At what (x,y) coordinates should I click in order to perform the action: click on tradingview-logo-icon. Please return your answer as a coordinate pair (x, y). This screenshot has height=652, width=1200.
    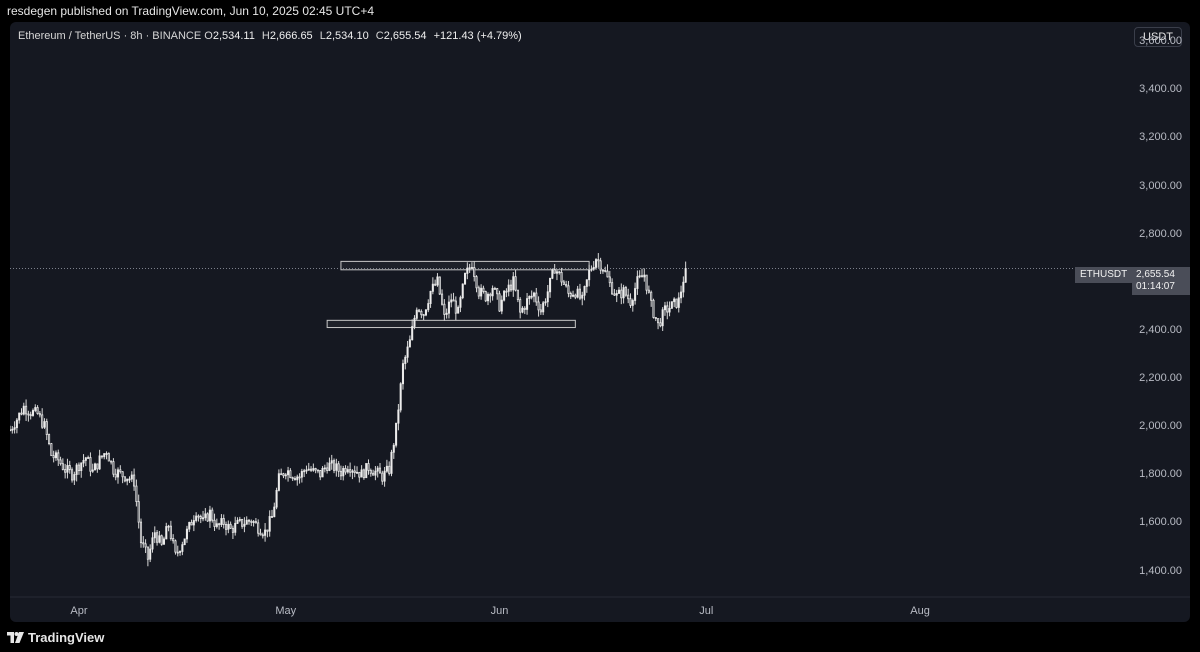
    Looking at the image, I should click on (15, 637).